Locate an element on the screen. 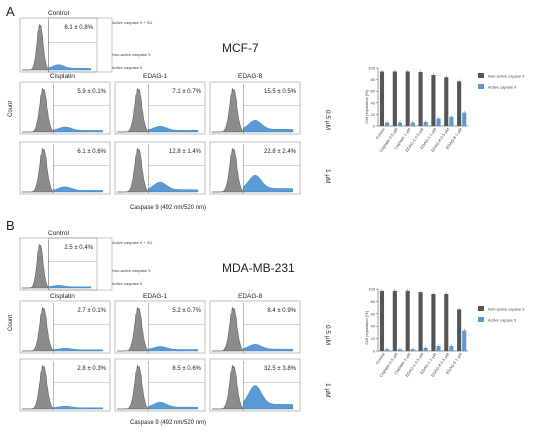  histogram-b-r0-c1-percent: 5.2 ± 0.7% is located at coordinates (186, 311).